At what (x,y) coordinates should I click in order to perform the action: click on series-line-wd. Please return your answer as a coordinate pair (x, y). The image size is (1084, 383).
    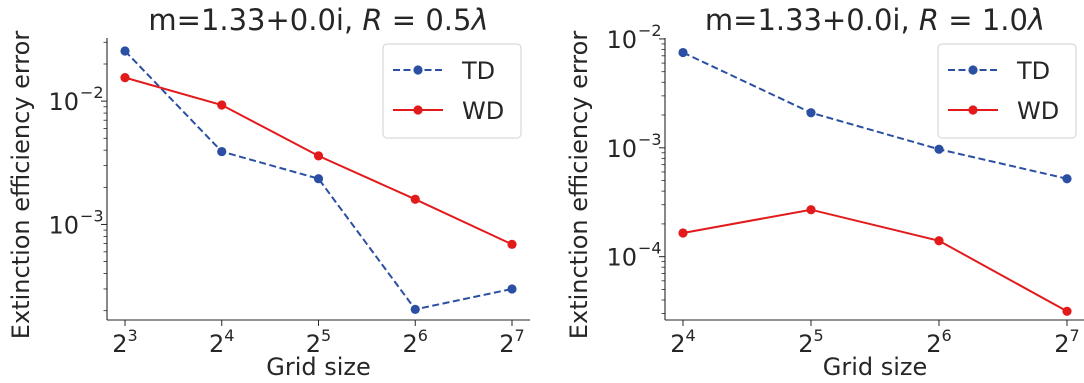
    Looking at the image, I should click on (875, 260).